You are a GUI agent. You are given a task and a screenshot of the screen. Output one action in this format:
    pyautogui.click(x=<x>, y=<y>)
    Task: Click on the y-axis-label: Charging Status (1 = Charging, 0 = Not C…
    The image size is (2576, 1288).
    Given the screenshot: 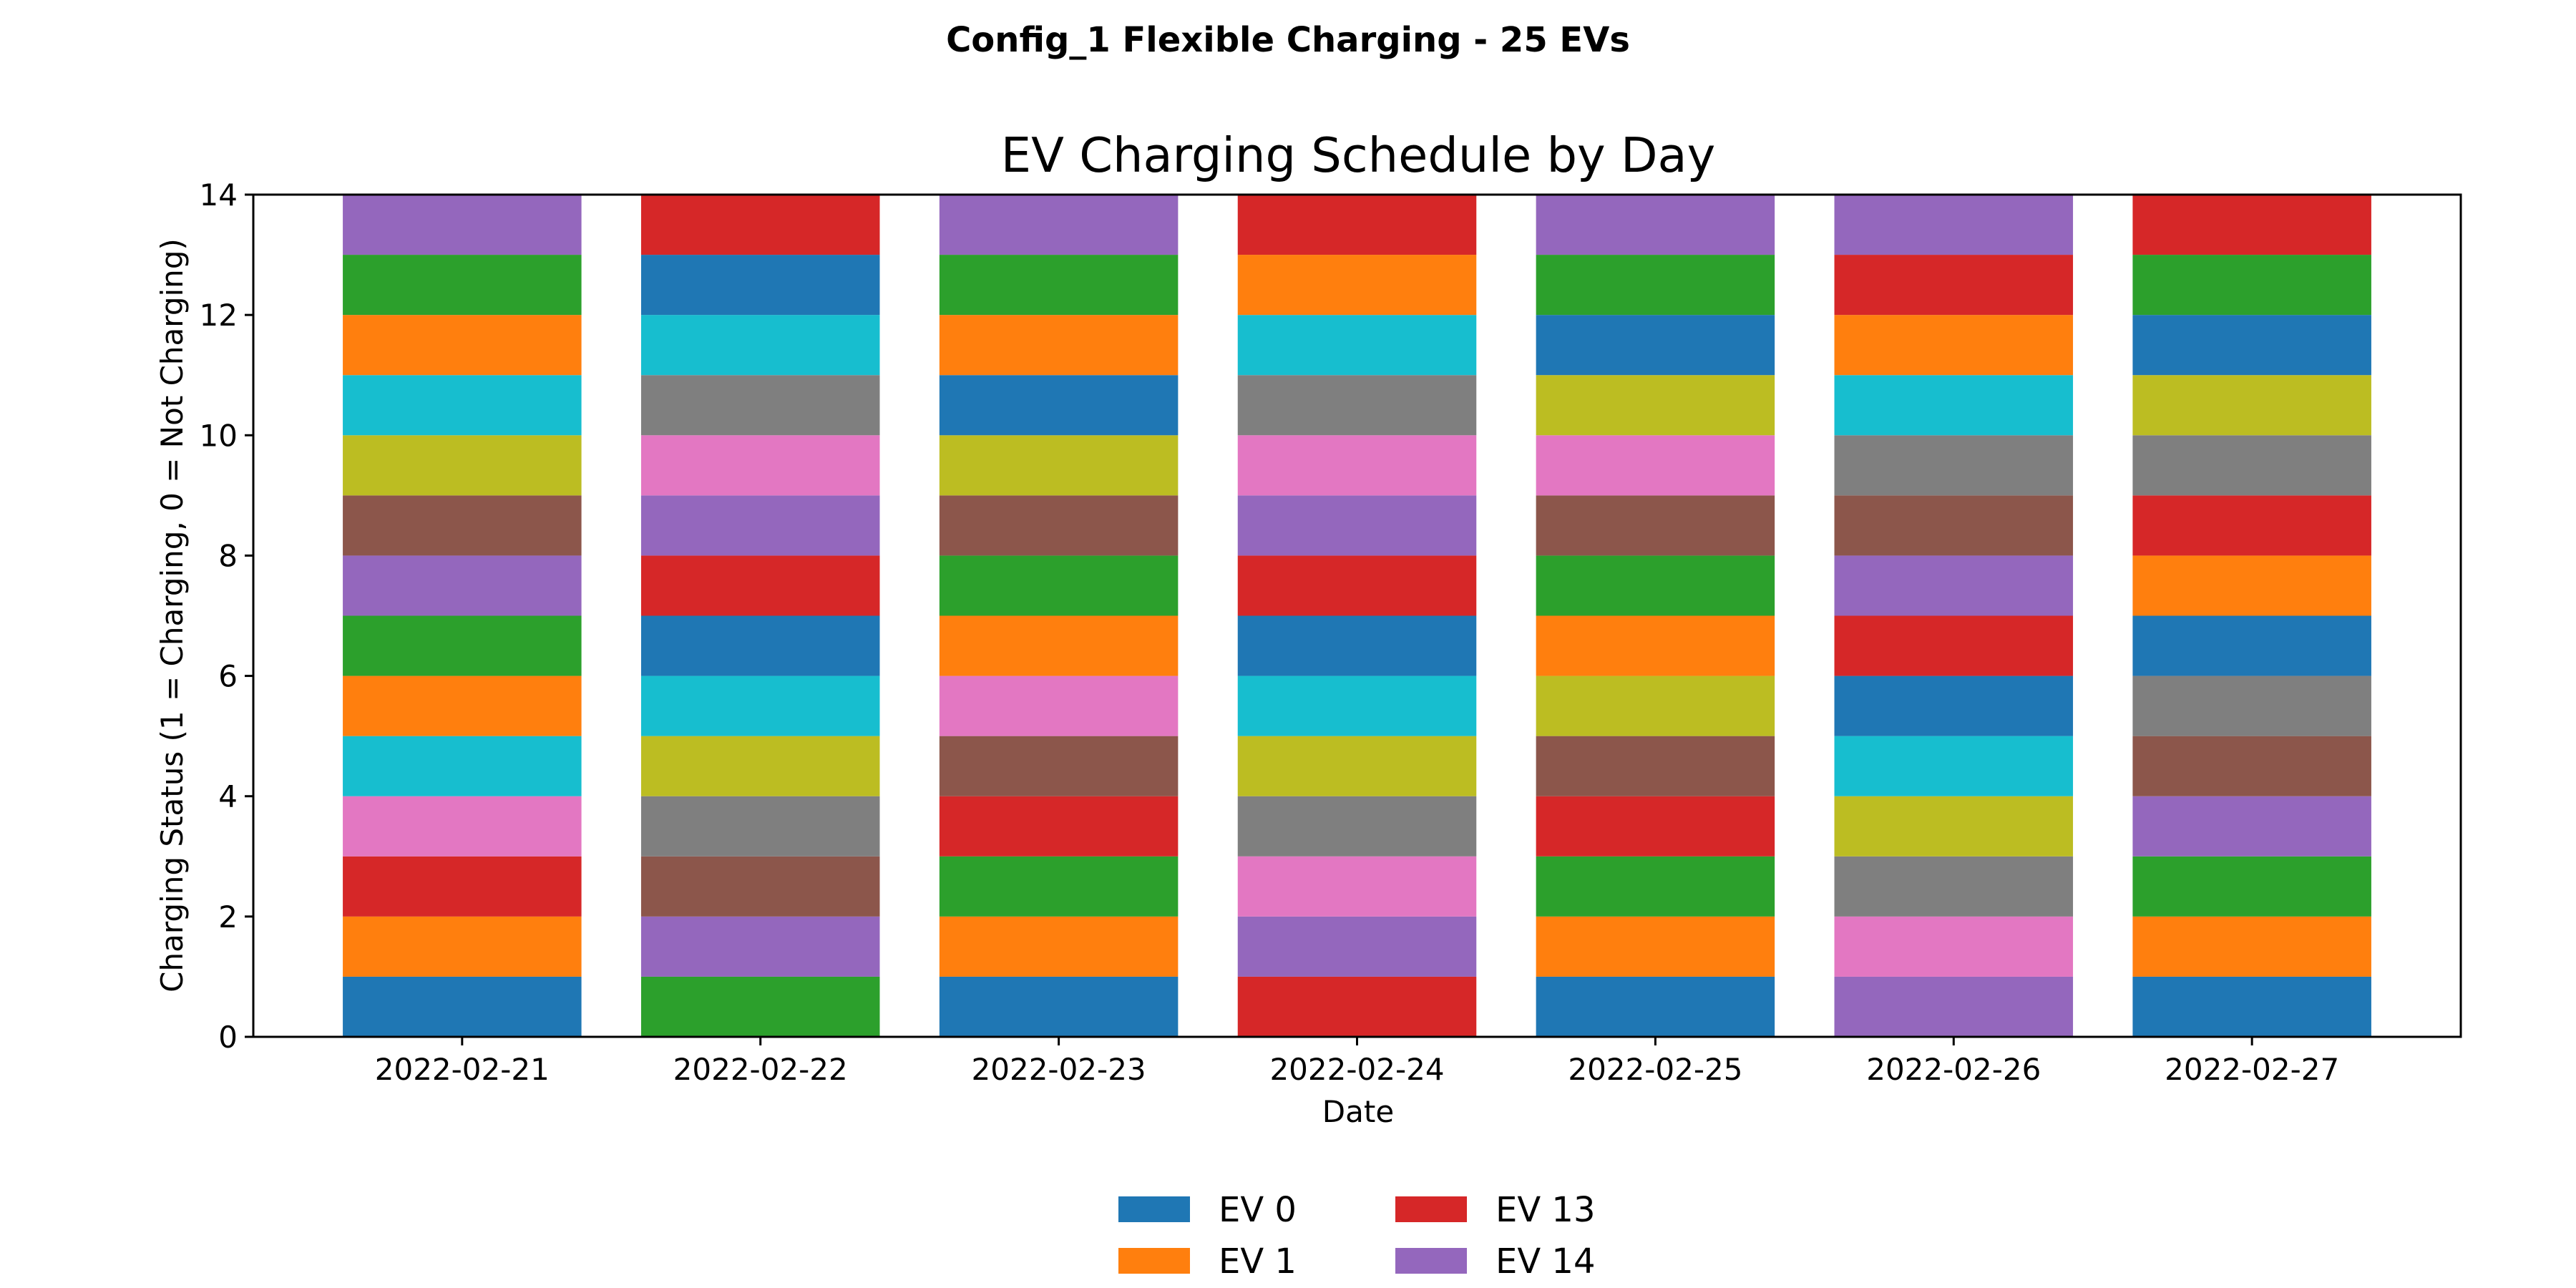 What is the action you would take?
    pyautogui.click(x=172, y=615)
    